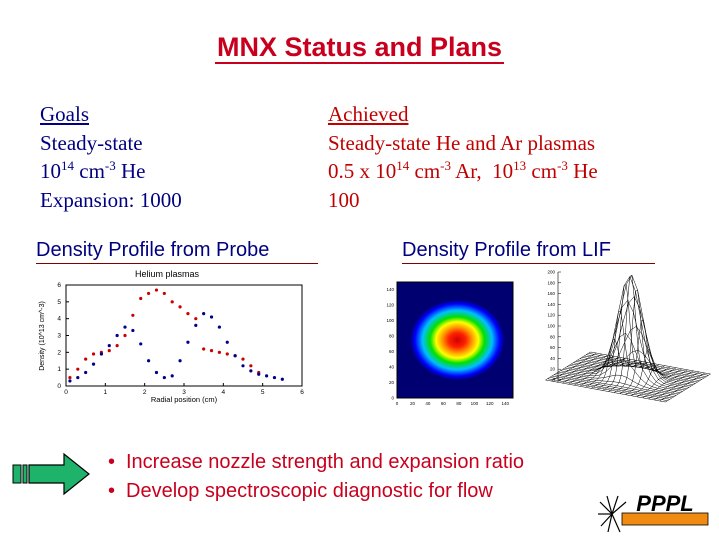  What do you see at coordinates (553, 358) in the screenshot?
I see `z-tick-label: 40` at bounding box center [553, 358].